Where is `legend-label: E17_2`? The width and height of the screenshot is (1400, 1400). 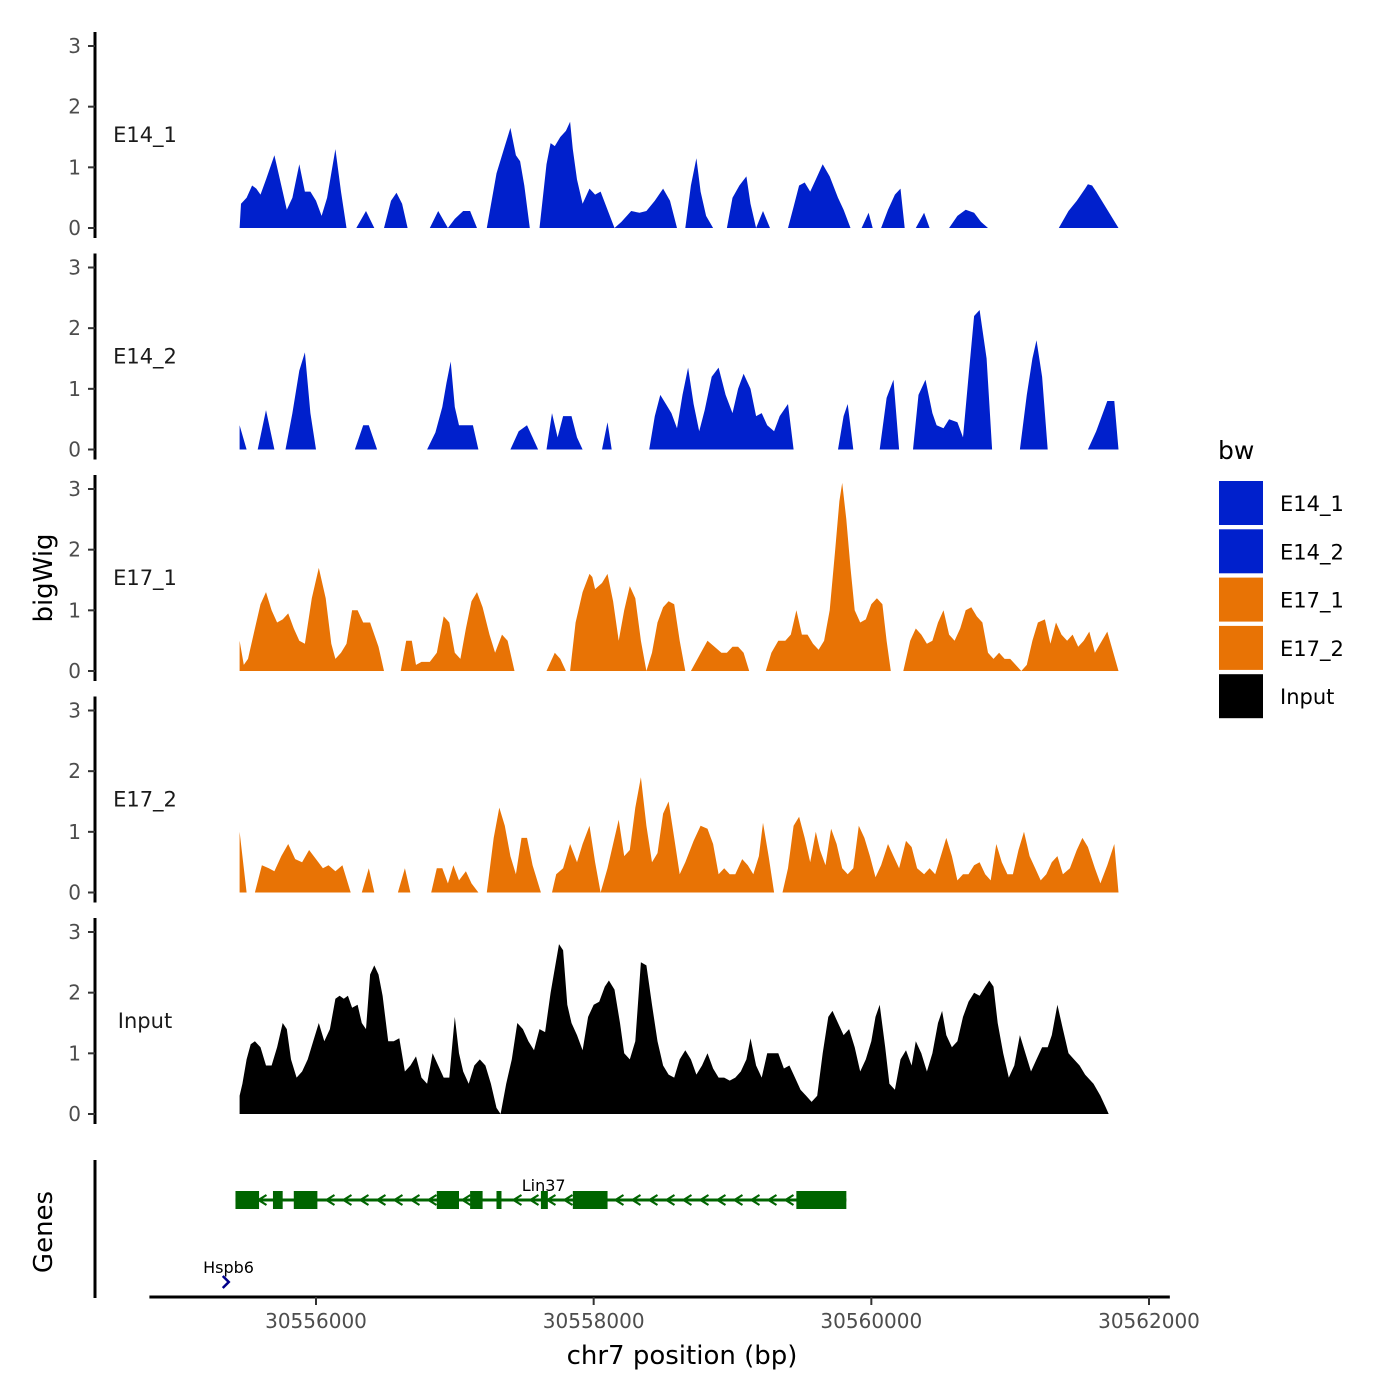 legend-label: E17_2 is located at coordinates (1312, 649).